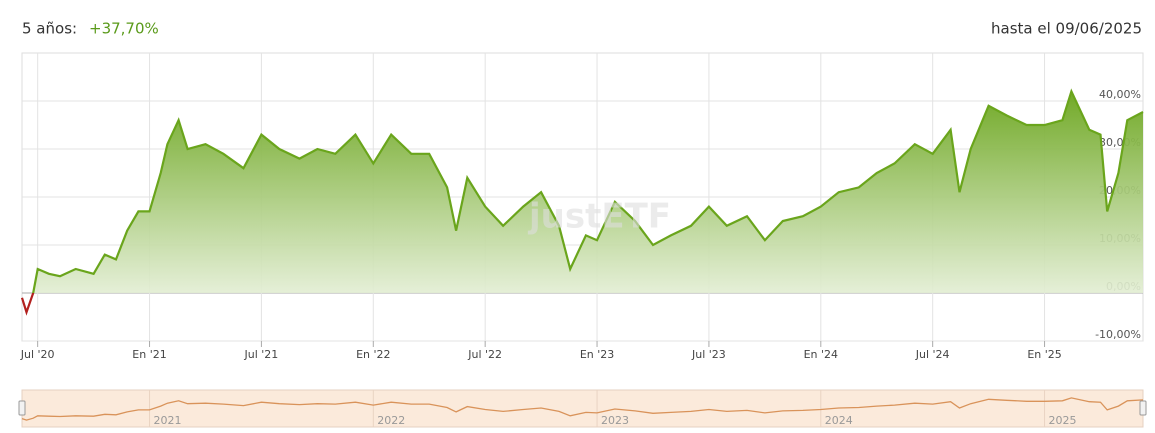 This screenshot has height=433, width=1155. Describe the element at coordinates (597, 354) in the screenshot. I see `x-tick-label: En '23` at that location.